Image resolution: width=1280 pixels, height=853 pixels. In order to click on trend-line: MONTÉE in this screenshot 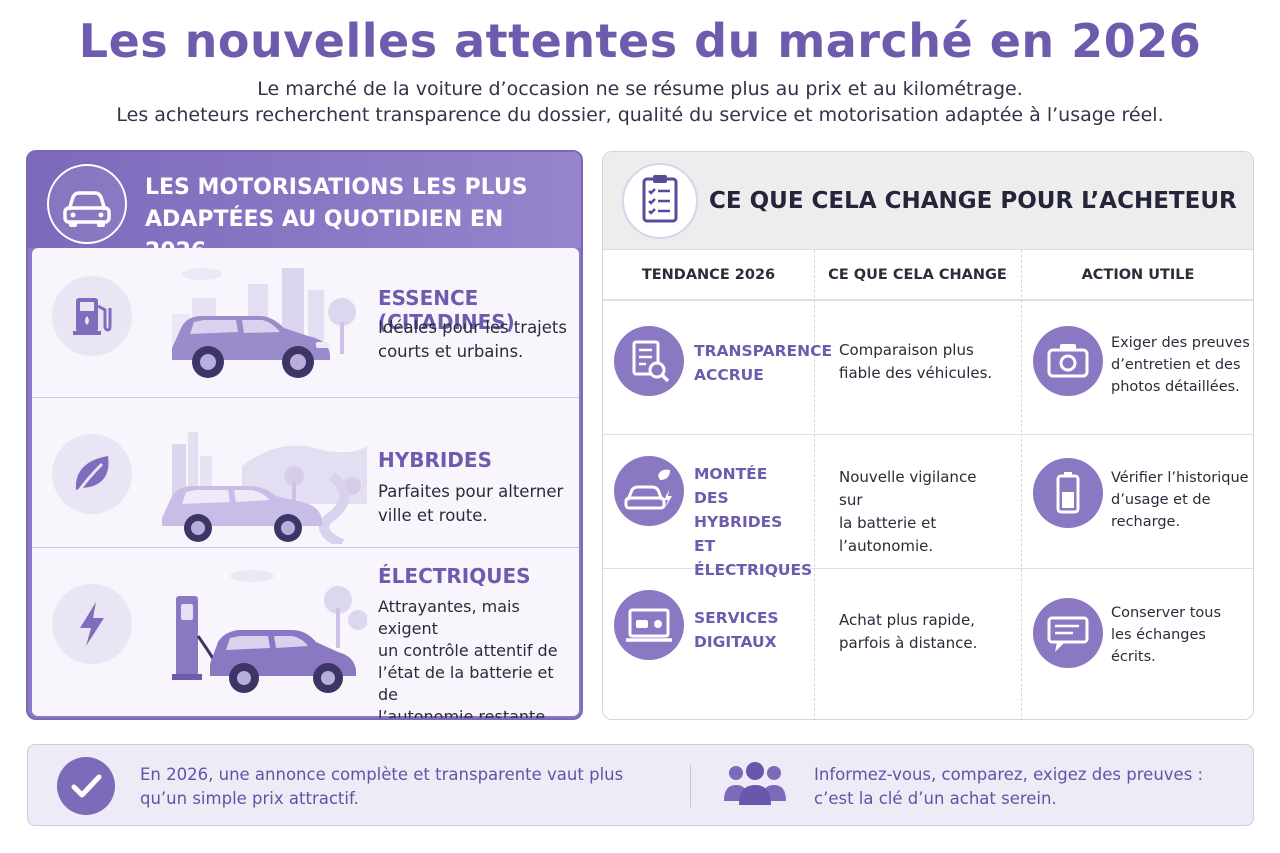, I will do `click(731, 474)`.